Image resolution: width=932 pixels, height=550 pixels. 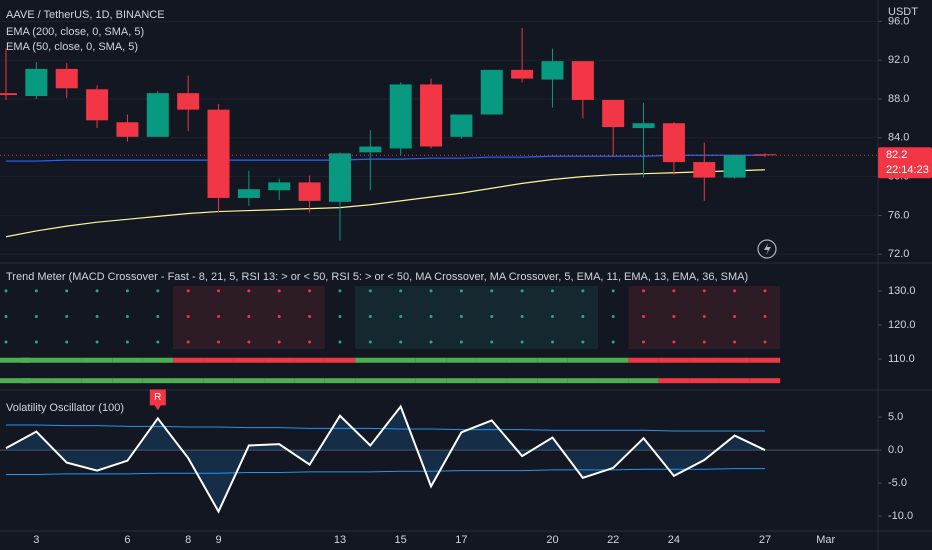 I want to click on alert-icon, so click(x=767, y=249).